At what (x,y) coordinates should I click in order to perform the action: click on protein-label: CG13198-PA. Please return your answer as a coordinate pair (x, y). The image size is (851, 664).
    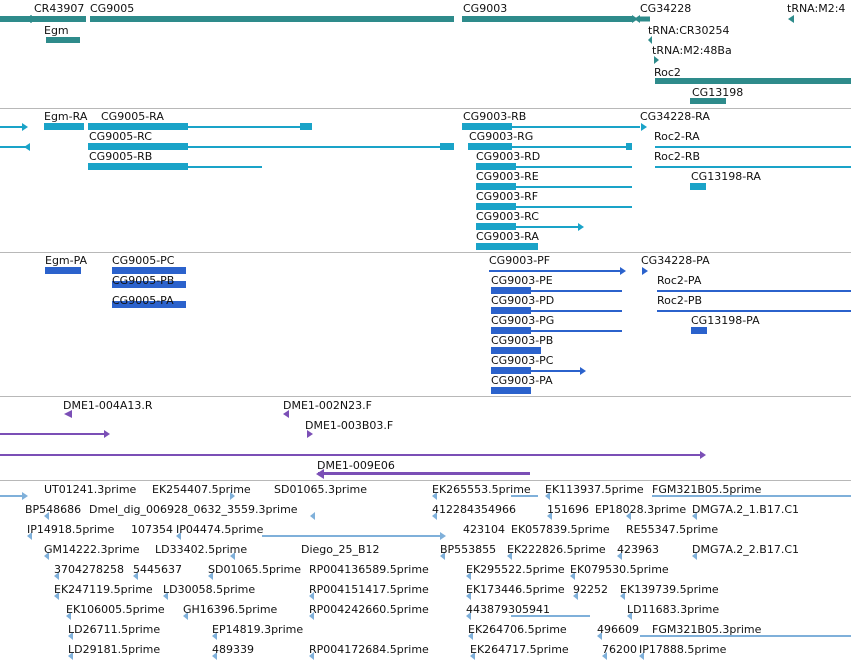
    Looking at the image, I should click on (725, 320).